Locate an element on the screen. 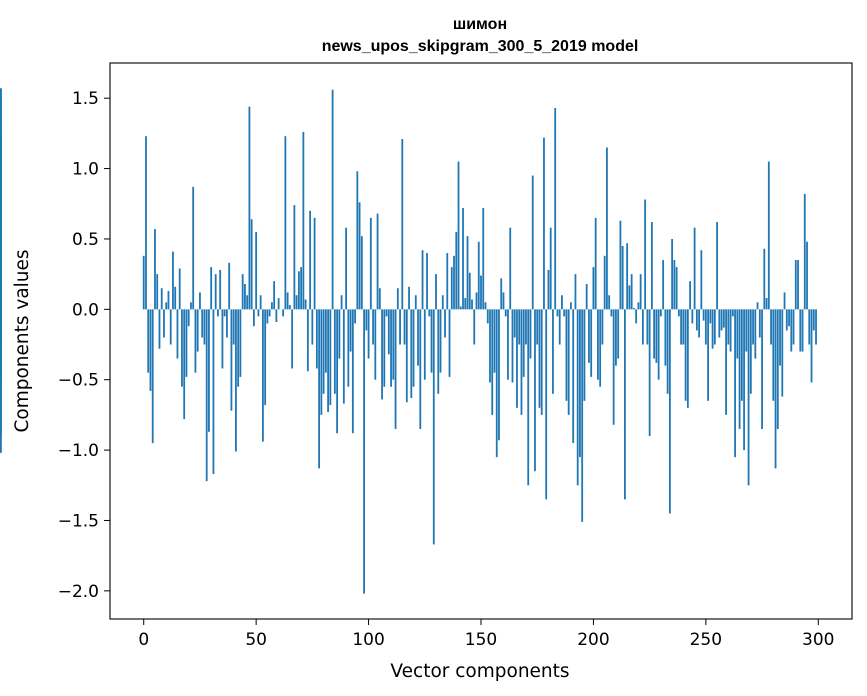 The image size is (867, 696). x-tick-label: 50 is located at coordinates (256, 640).